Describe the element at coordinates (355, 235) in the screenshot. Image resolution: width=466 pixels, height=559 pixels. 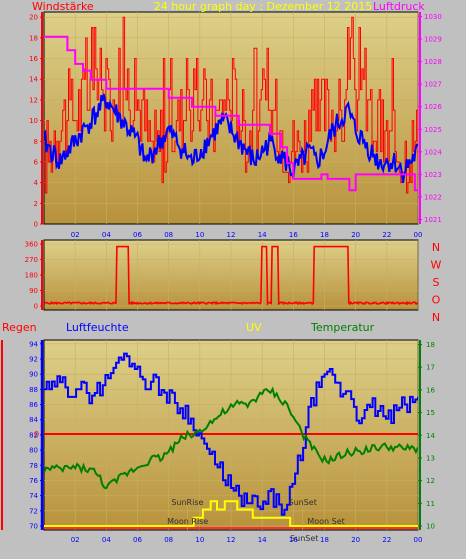
I see `wind-x-tick-label: 20` at that location.